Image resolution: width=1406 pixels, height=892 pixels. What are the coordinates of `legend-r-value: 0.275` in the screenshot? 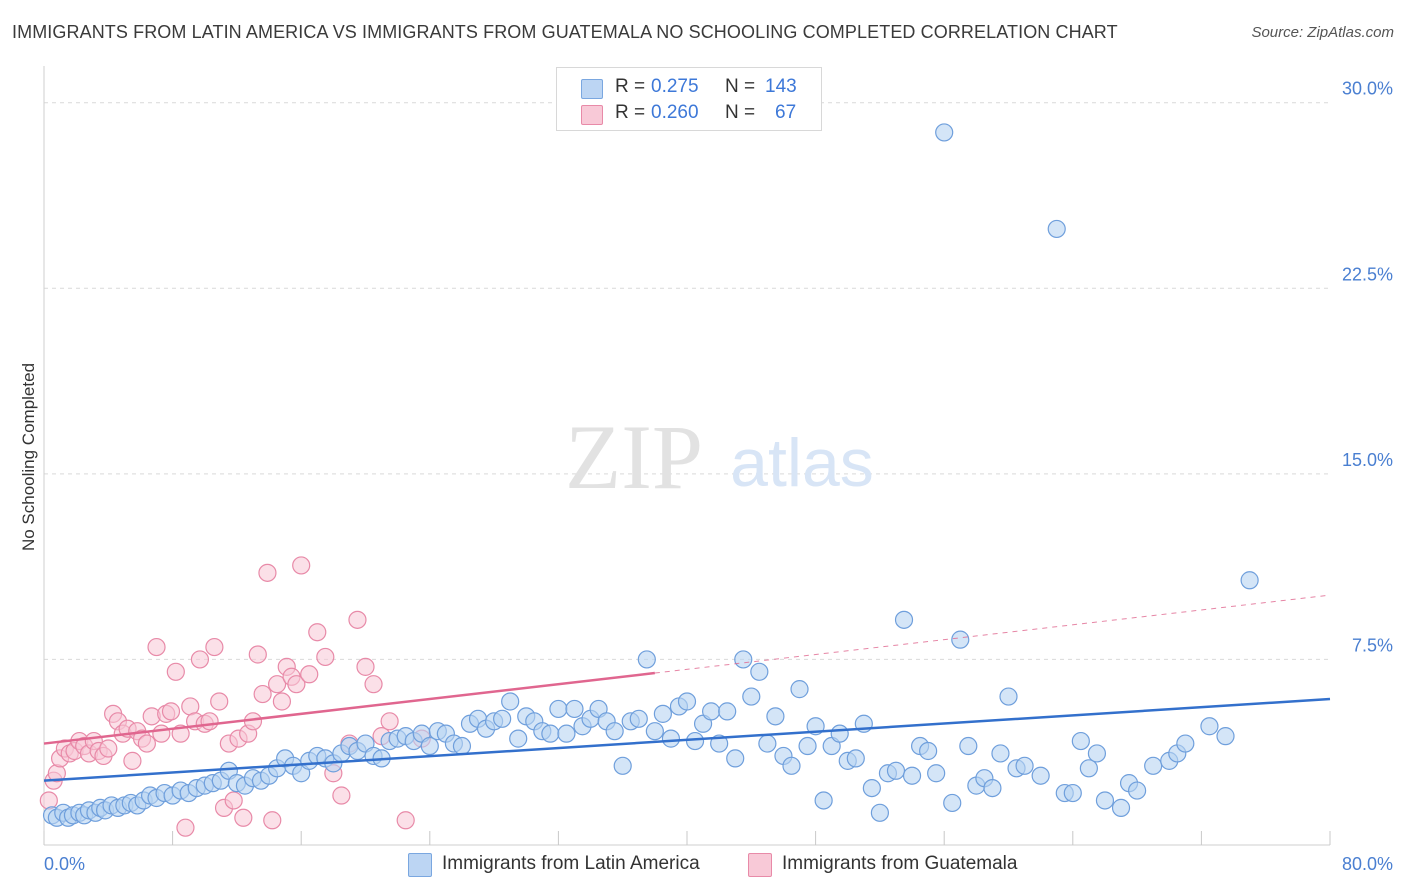 It's located at (675, 86).